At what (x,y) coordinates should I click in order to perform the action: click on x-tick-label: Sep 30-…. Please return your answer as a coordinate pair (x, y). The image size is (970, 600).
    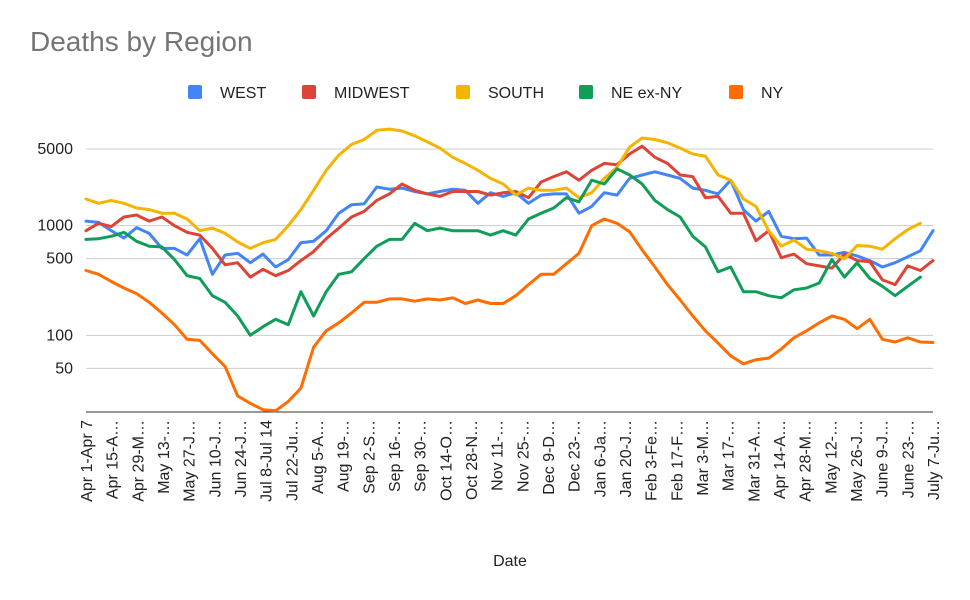
    Looking at the image, I should click on (421, 456).